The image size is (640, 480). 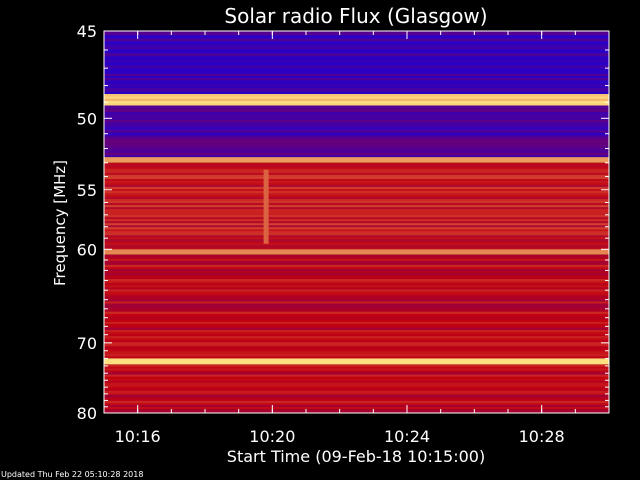 What do you see at coordinates (343, 343) in the screenshot?
I see `y-tick: 70` at bounding box center [343, 343].